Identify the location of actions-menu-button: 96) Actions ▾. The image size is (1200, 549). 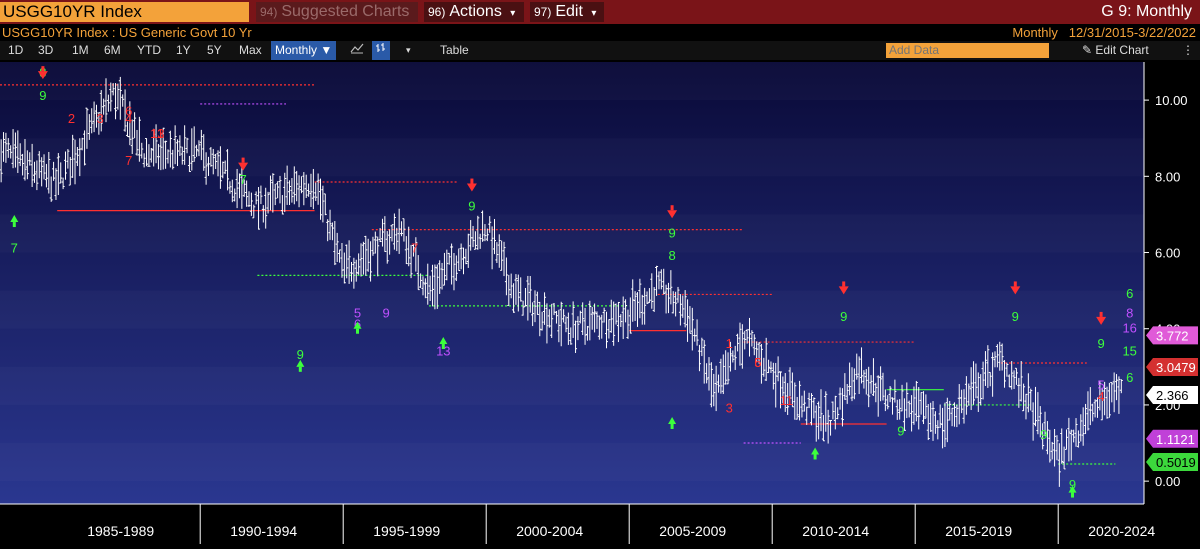
(474, 12).